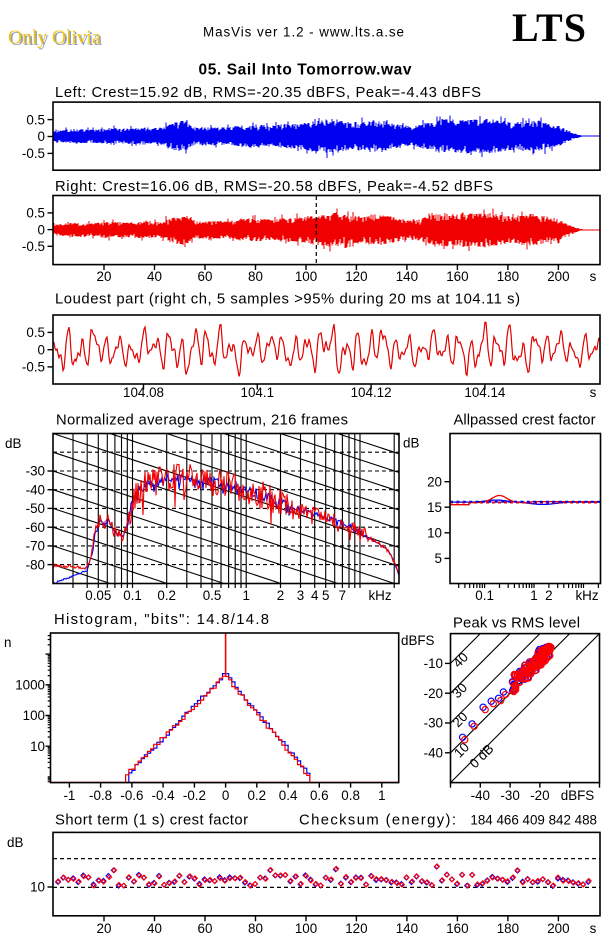 The width and height of the screenshot is (606, 946). What do you see at coordinates (194, 795) in the screenshot?
I see `svg-text: -0.2` at bounding box center [194, 795].